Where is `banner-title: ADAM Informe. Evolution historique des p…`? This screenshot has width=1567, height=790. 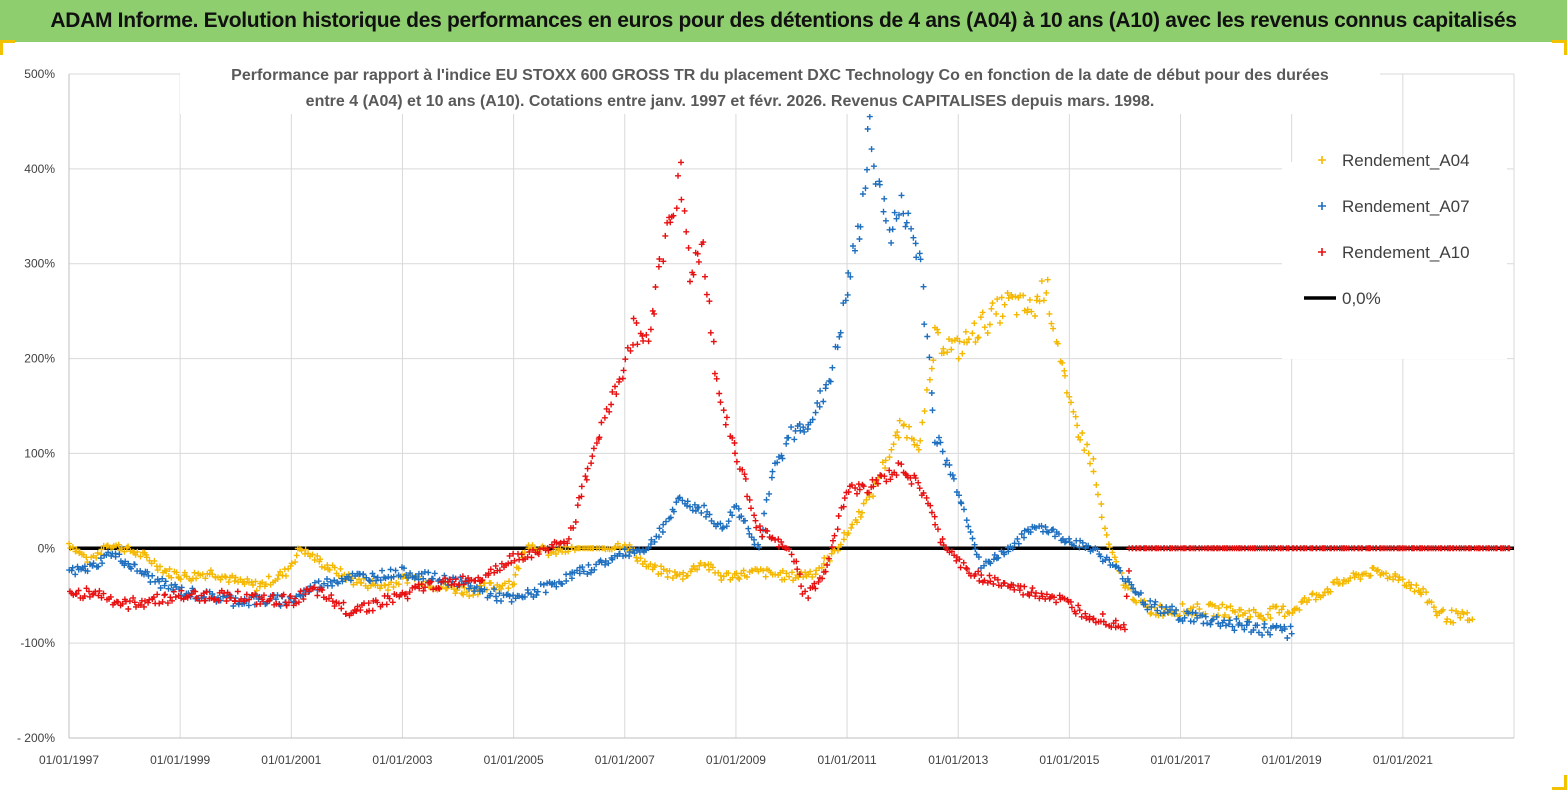
banner-title: ADAM Informe. Evolution historique des p… is located at coordinates (783, 20).